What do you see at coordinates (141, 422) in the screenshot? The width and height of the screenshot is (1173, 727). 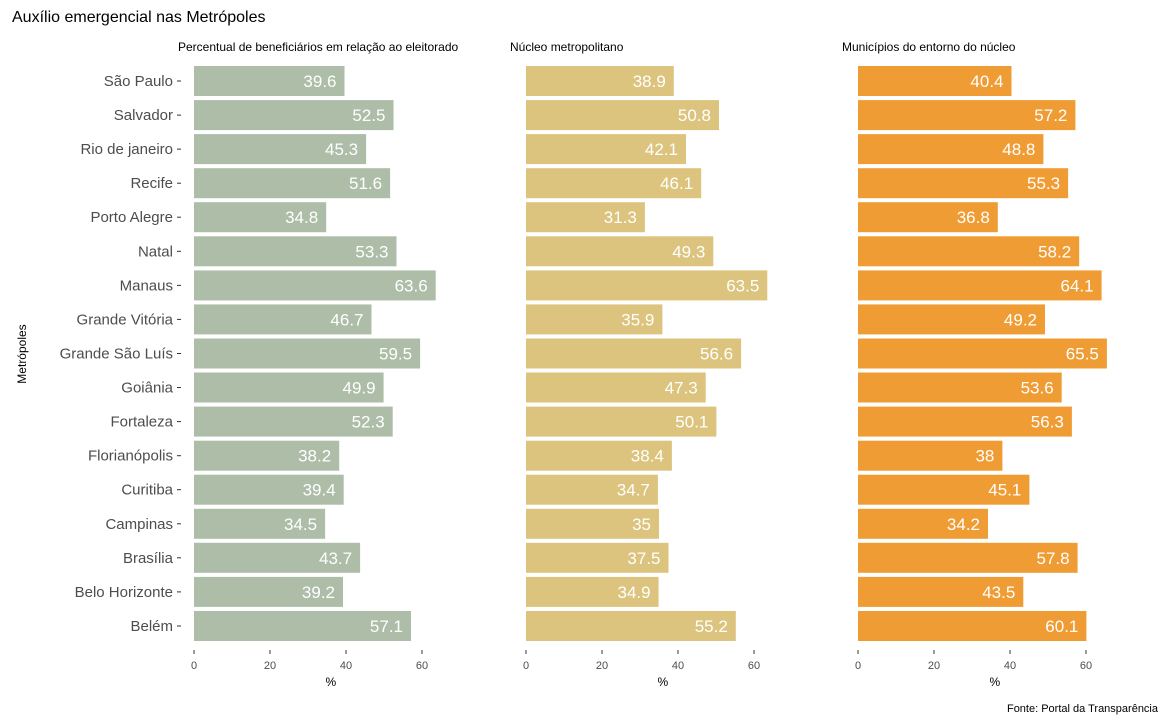 I see `category-label-11: Fortaleza` at bounding box center [141, 422].